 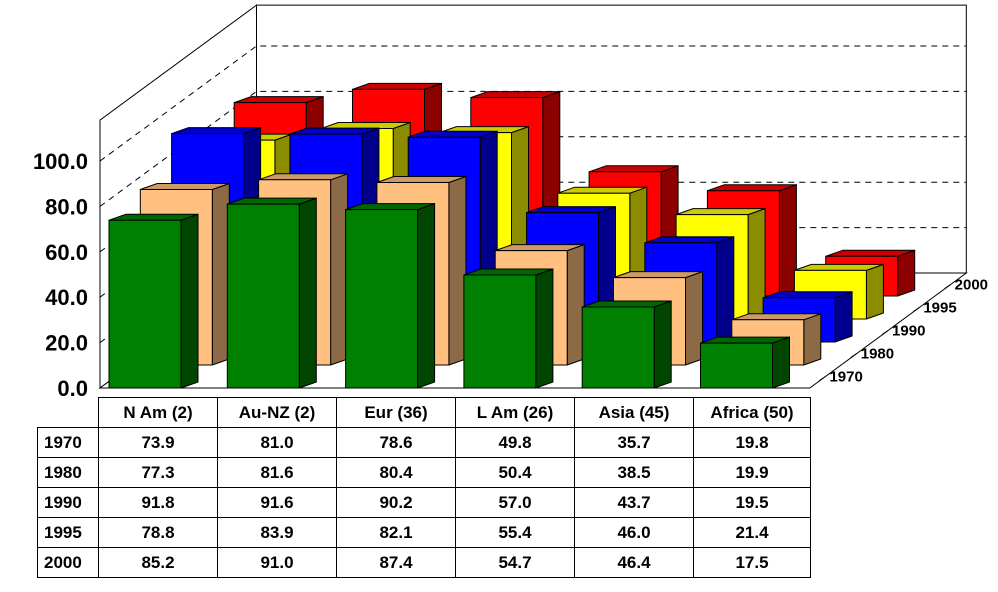 I want to click on table-cell: 80.4, so click(x=396, y=472).